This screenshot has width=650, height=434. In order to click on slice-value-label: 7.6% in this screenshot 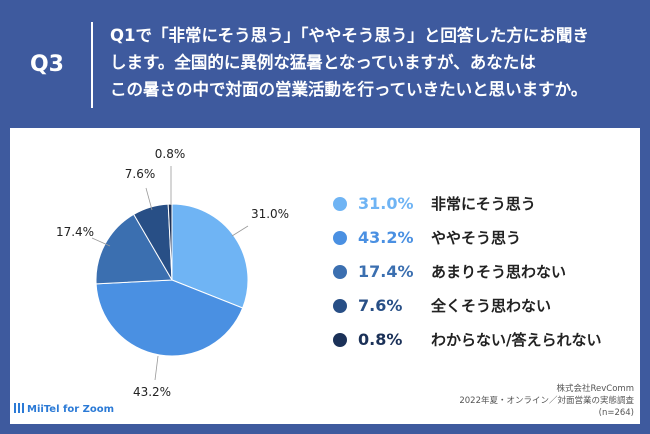, I will do `click(140, 174)`.